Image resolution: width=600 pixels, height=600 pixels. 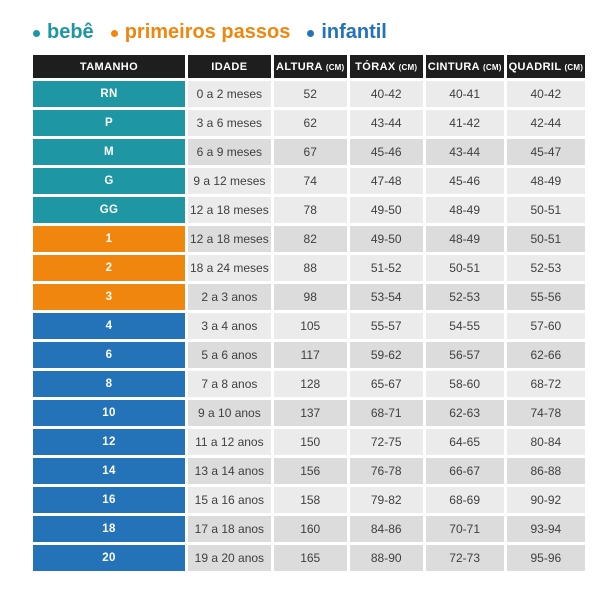 I want to click on age-cell: 3 a 4 anos, so click(x=229, y=326).